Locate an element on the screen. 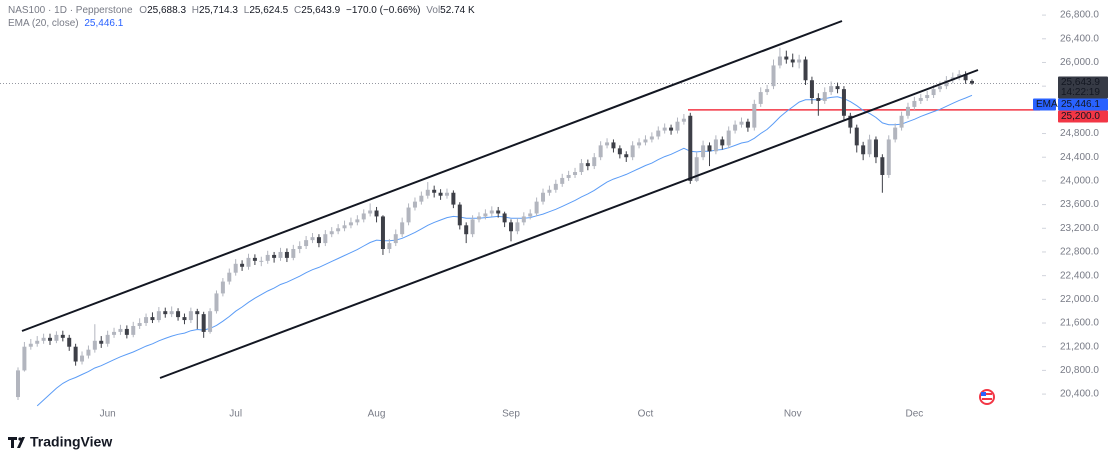 The image size is (1110, 465). logo: TradingView is located at coordinates (60, 442).